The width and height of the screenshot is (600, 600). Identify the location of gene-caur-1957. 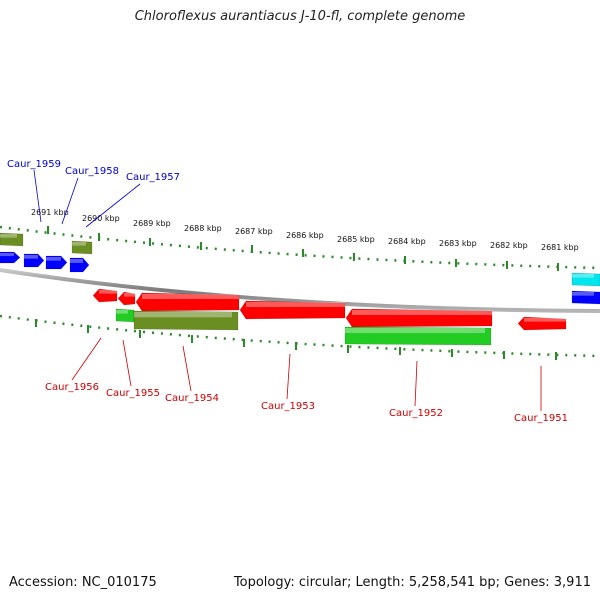
(82, 247).